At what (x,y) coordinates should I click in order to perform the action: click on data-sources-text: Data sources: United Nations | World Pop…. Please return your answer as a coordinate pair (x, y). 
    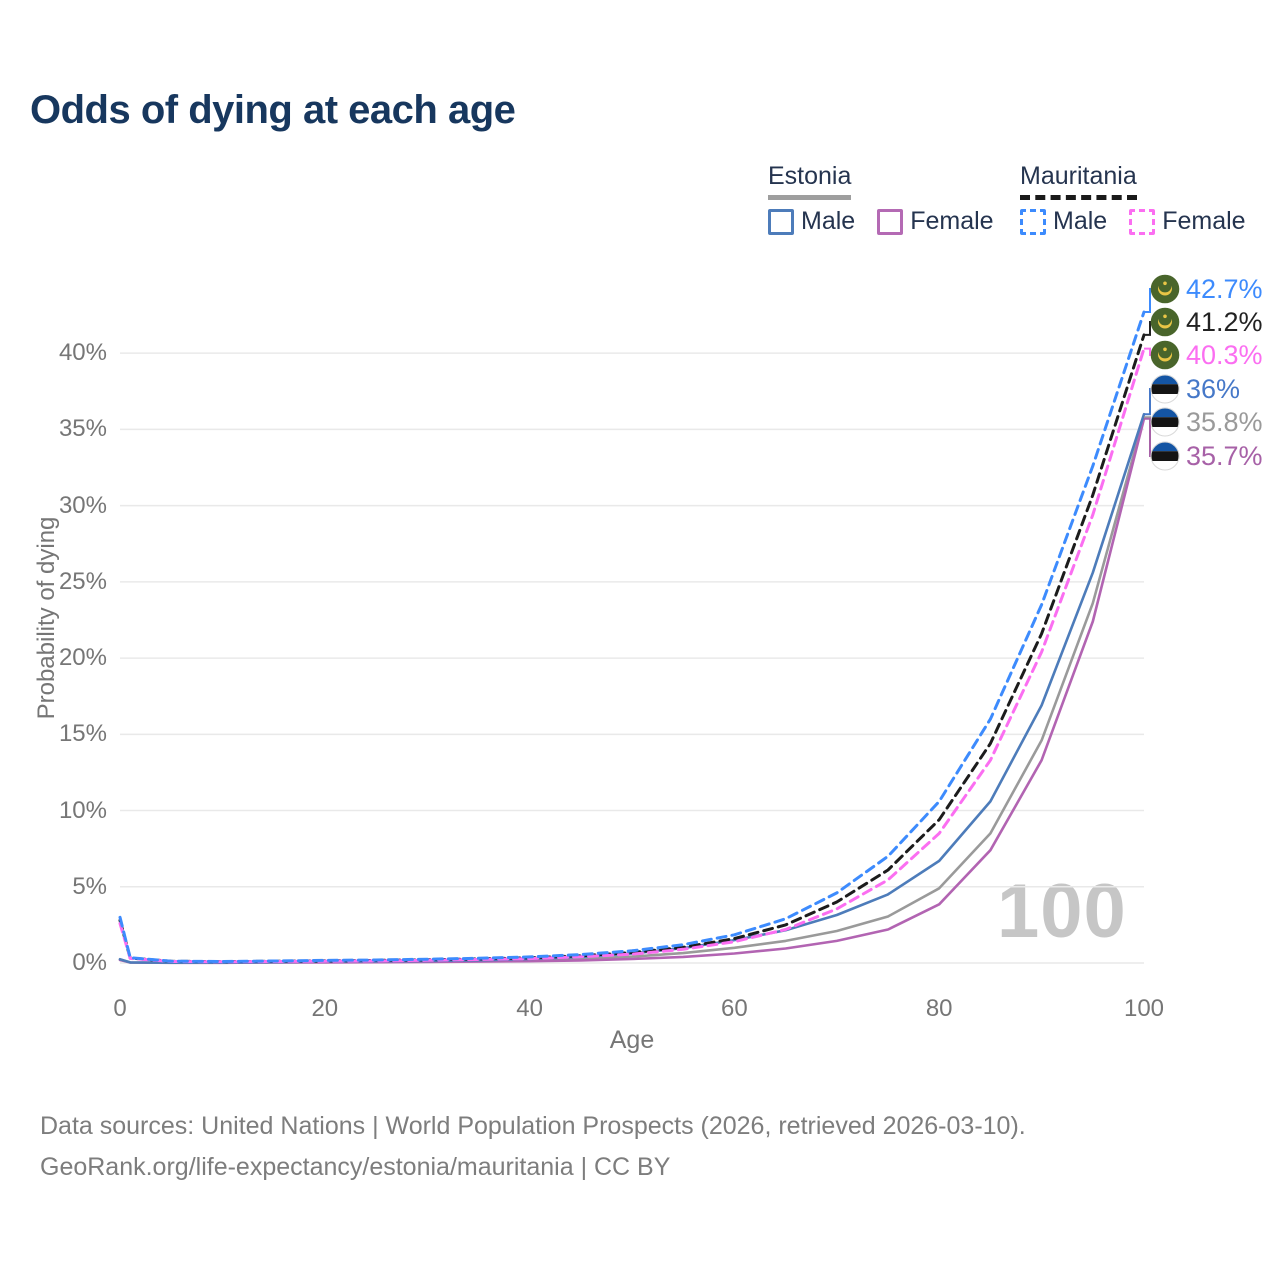
    Looking at the image, I should click on (533, 1126).